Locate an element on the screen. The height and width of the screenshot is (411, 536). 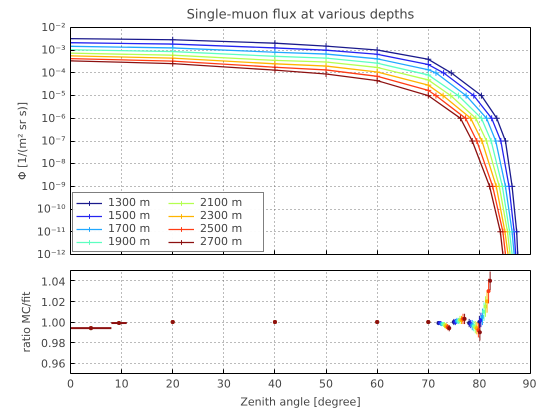
legend-label: 1700 m is located at coordinates (130, 228).